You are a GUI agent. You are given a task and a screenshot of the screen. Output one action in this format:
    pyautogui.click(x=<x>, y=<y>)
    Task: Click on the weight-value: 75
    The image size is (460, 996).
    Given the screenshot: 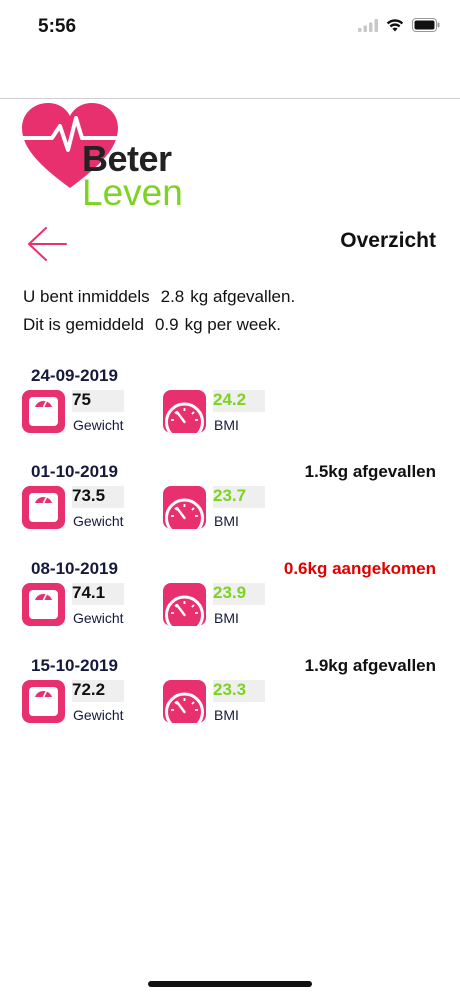 What is the action you would take?
    pyautogui.click(x=98, y=401)
    